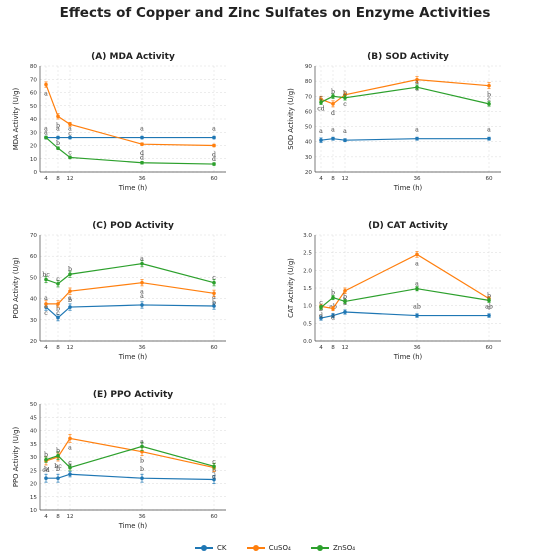 The image size is (550, 557). Describe the element at coordinates (58, 466) in the screenshot. I see `significance-letter: bc` at that location.